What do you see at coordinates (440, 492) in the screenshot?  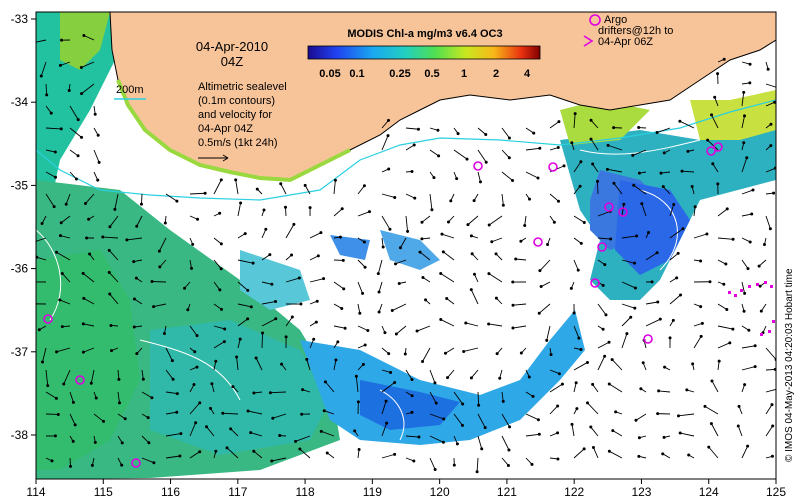 I see `x-tick-label: 120` at bounding box center [440, 492].